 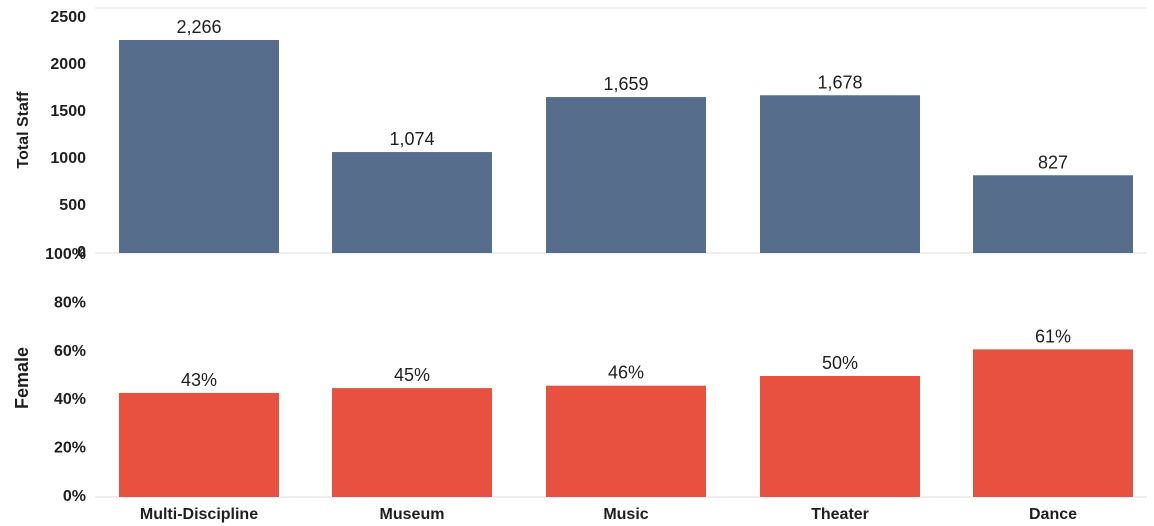 I want to click on category-axis: Multi-Discipline Museum Music Theater Dance, so click(x=608, y=514).